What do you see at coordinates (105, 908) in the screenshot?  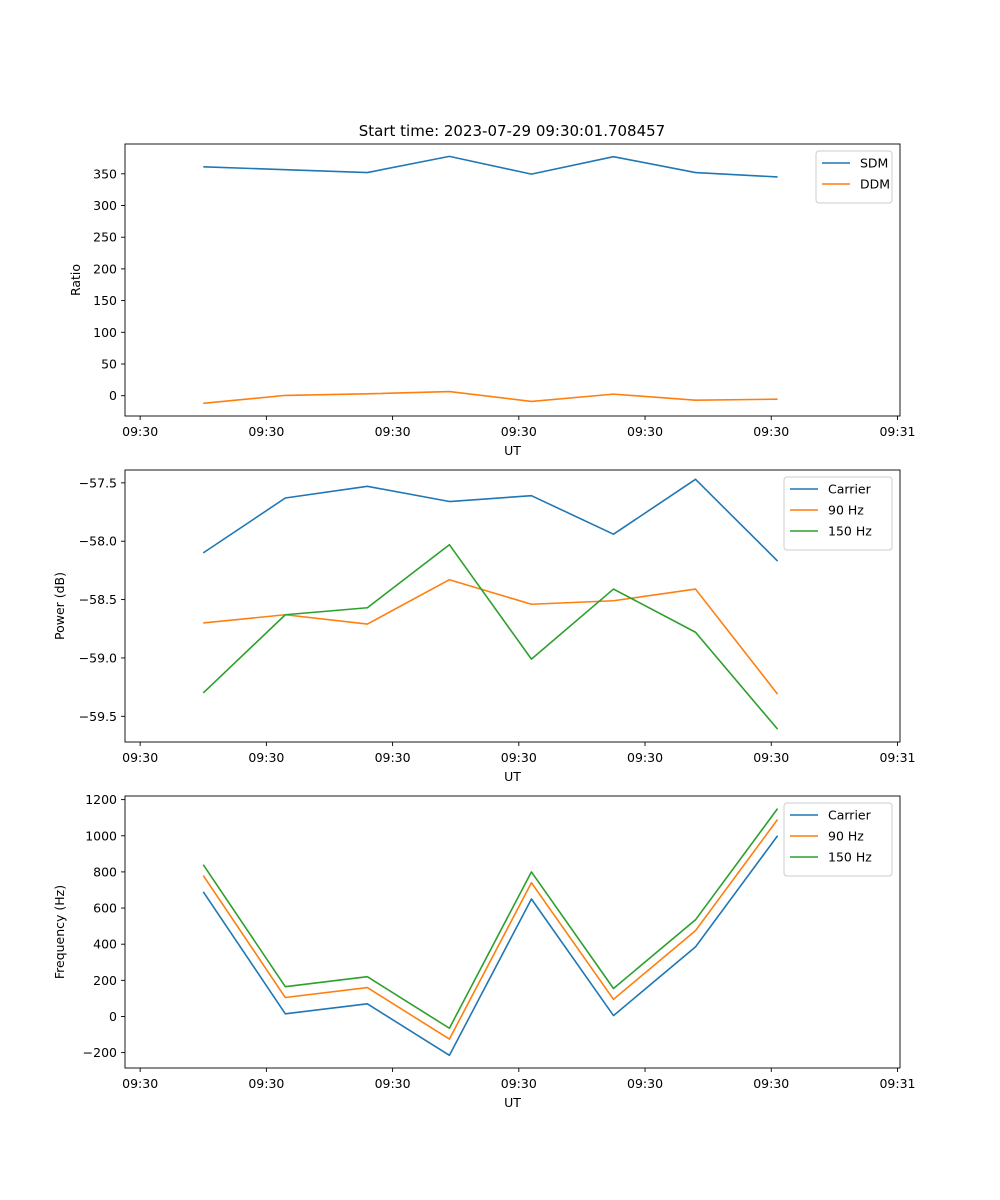 I see `y-tick-label: 600` at bounding box center [105, 908].